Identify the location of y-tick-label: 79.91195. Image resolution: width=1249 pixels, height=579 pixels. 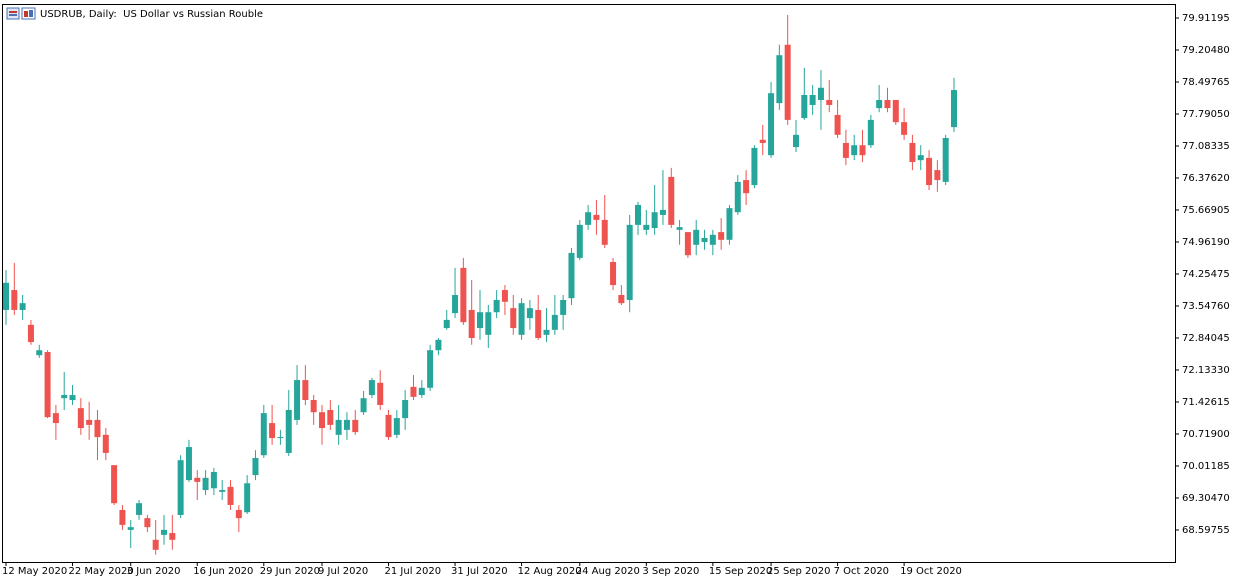
(1206, 18).